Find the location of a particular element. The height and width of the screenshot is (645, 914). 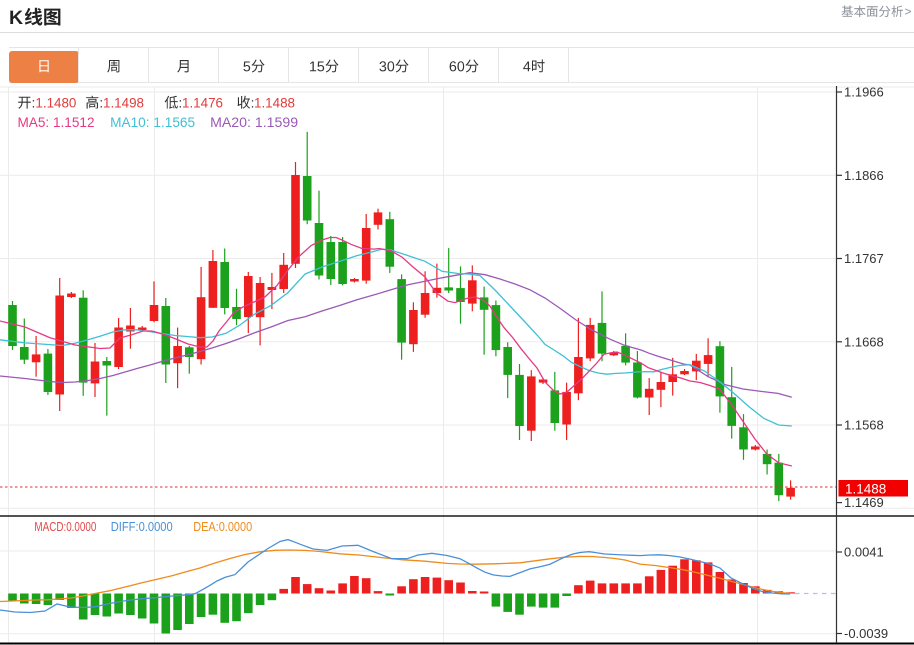

svg-text: MA10: 1.1565 is located at coordinates (152, 122).